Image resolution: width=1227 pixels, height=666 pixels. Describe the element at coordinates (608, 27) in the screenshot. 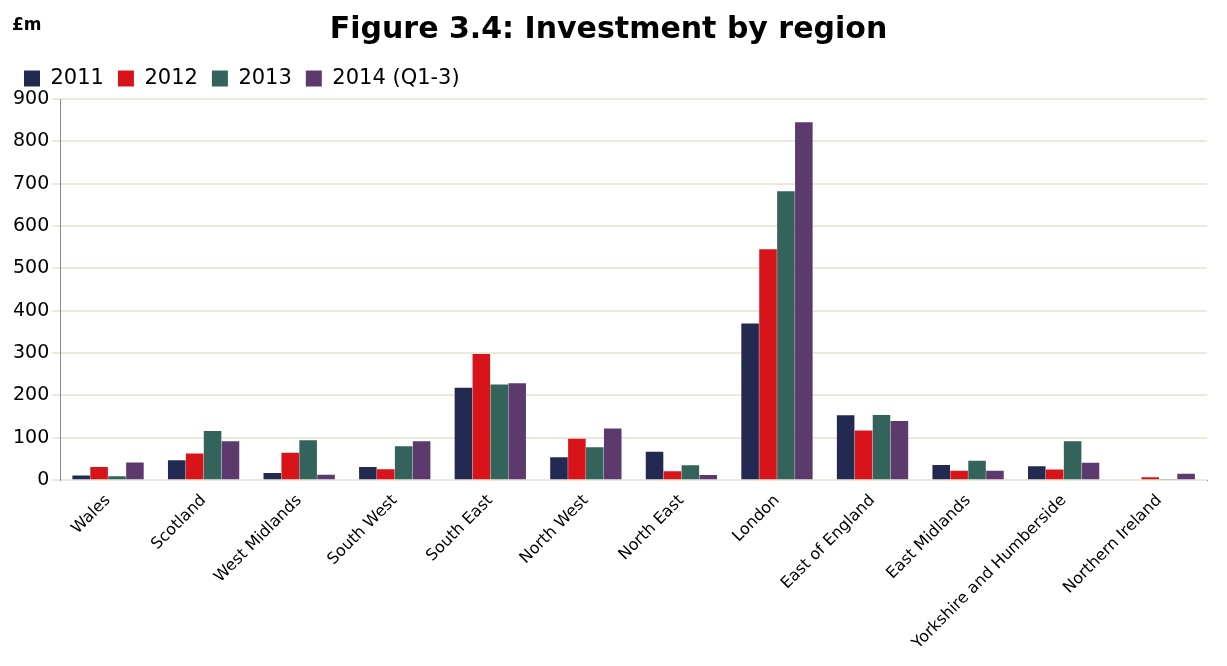

I see `chart-title: Figure 3.4: Investment by region` at that location.